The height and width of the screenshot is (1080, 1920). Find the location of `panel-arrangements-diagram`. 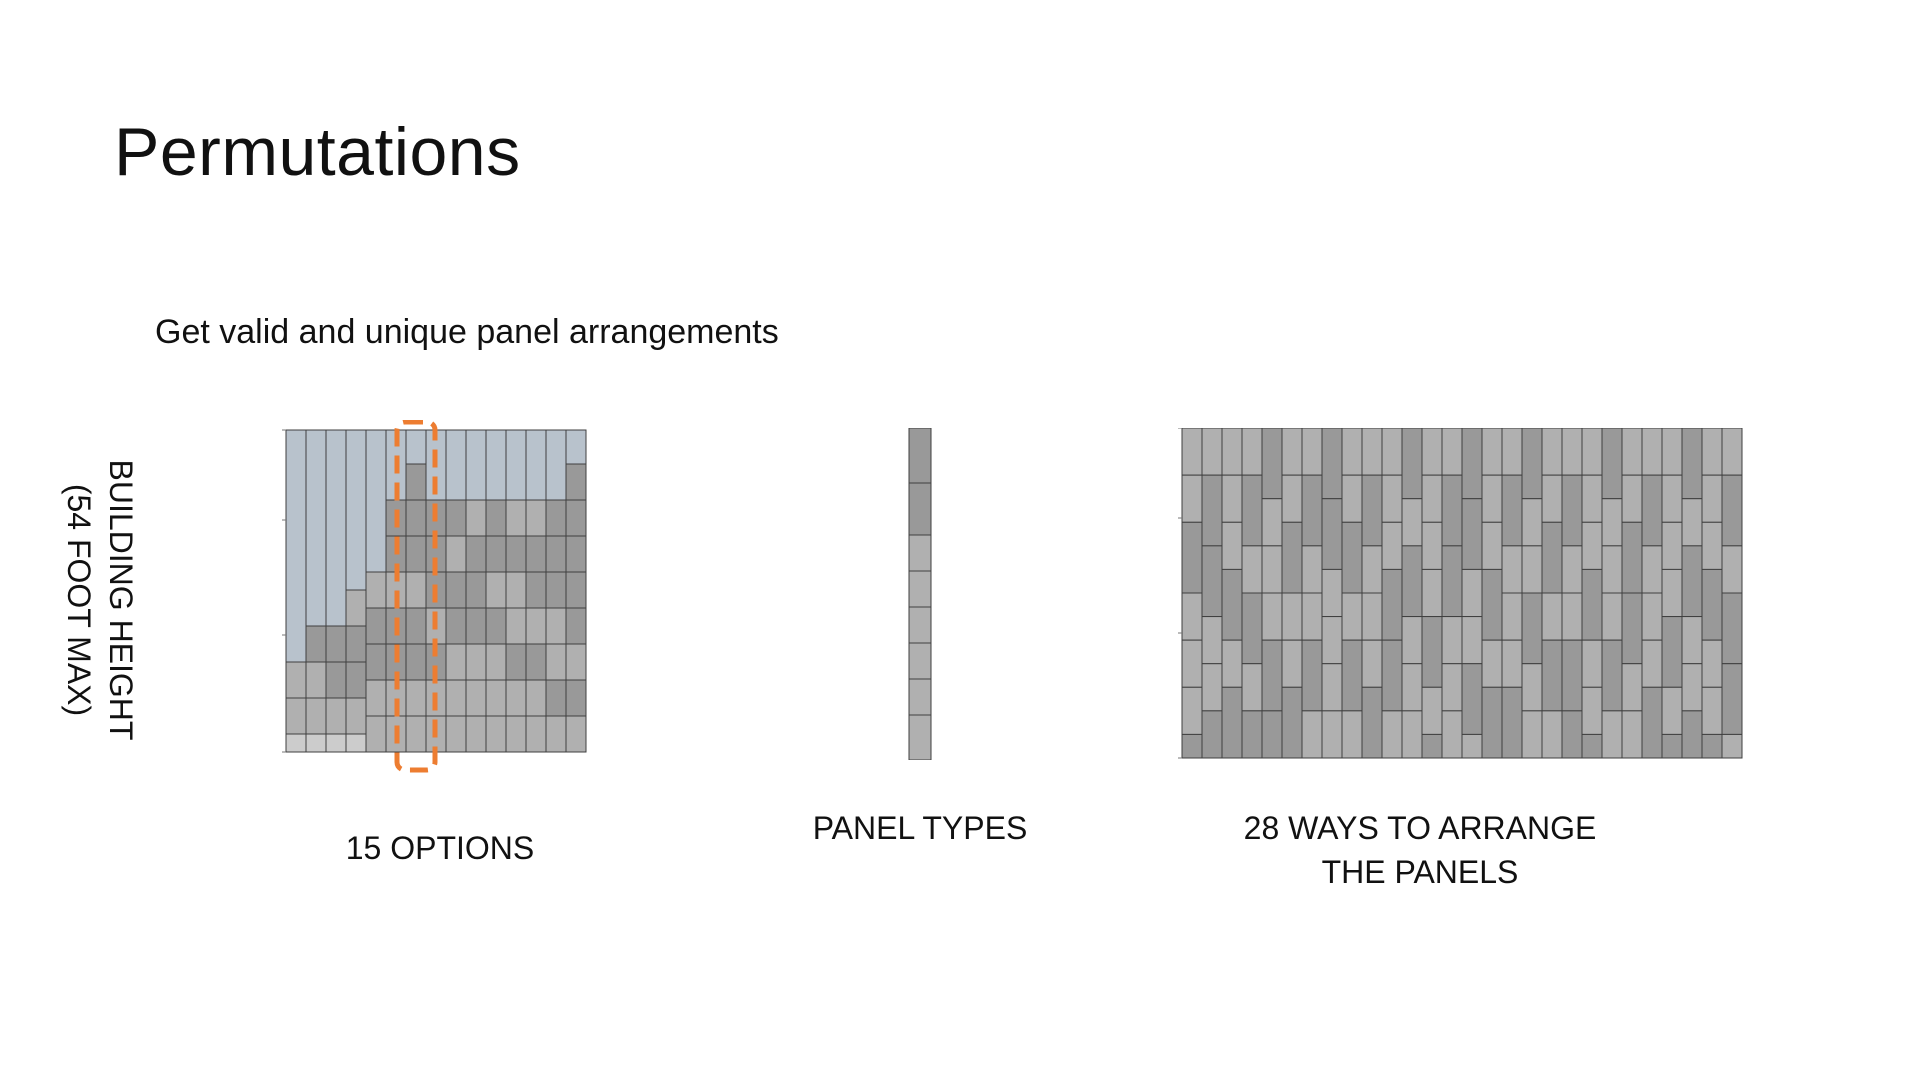

panel-arrangements-diagram is located at coordinates (1460, 593).